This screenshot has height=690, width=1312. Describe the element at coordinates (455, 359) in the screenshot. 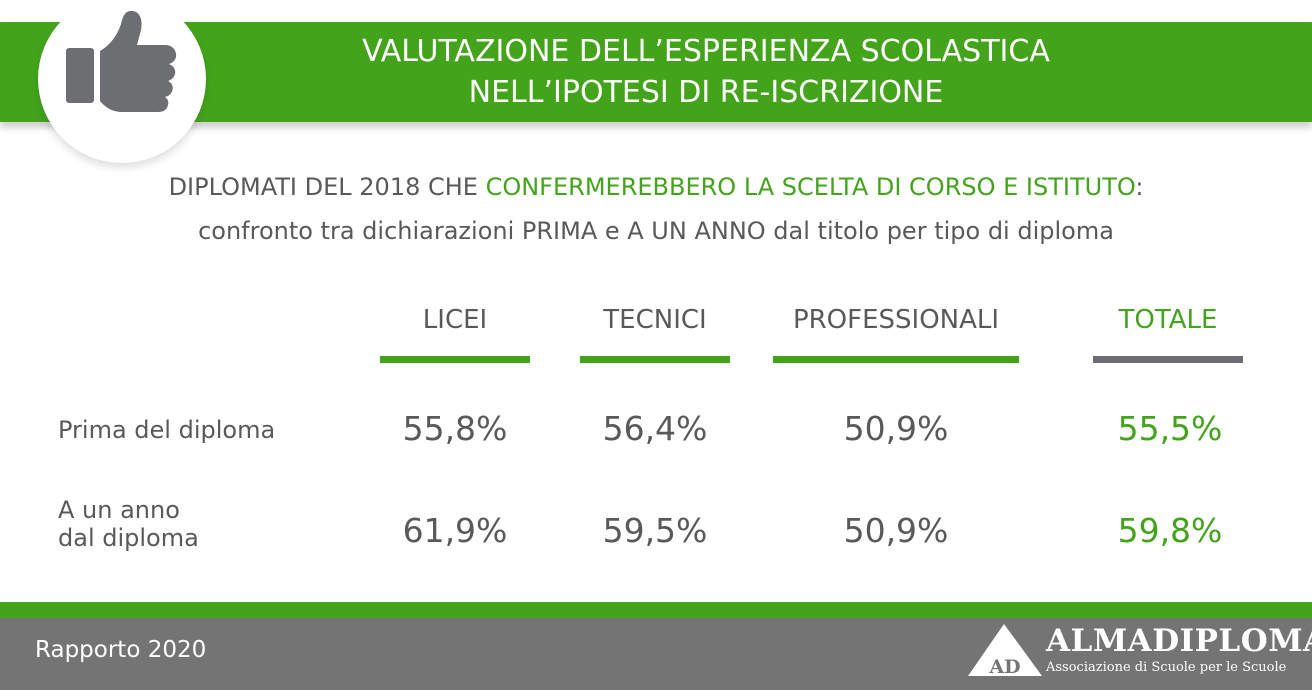

I see `column-rule-licei` at that location.